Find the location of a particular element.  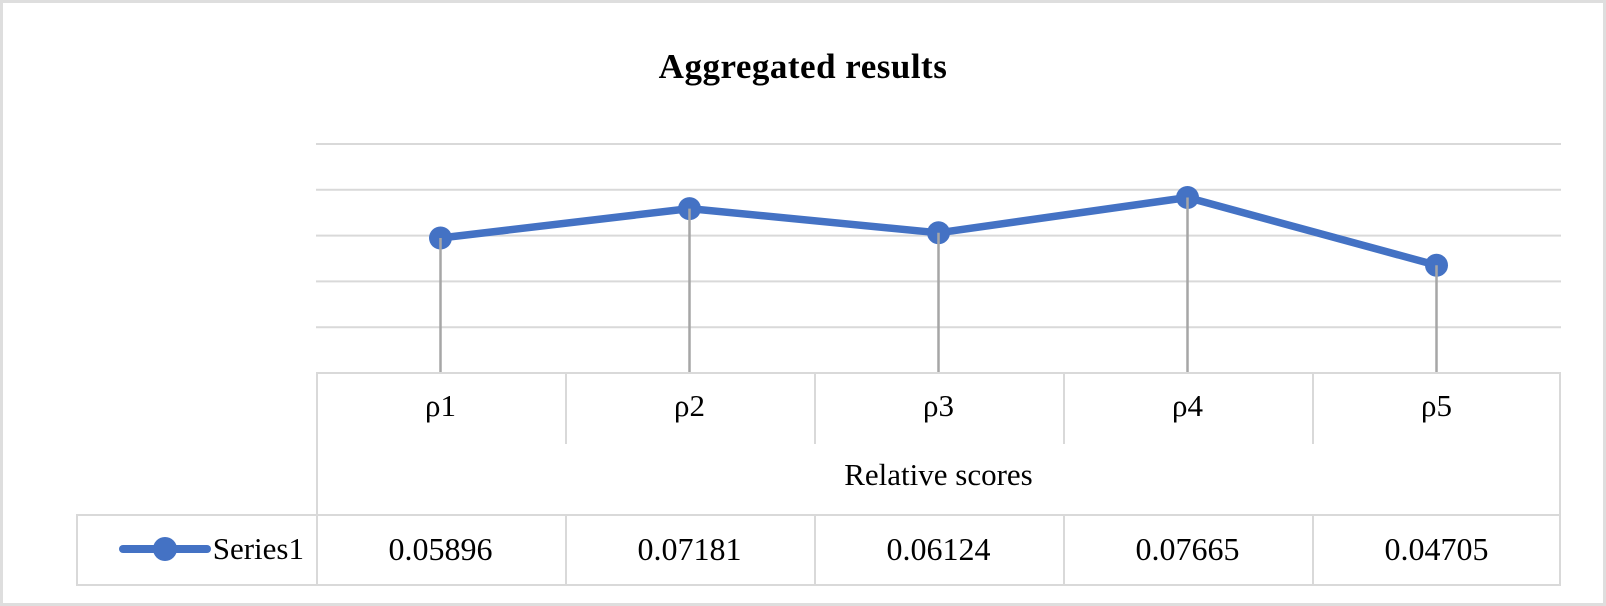

legend-swatch-dot is located at coordinates (164, 549).